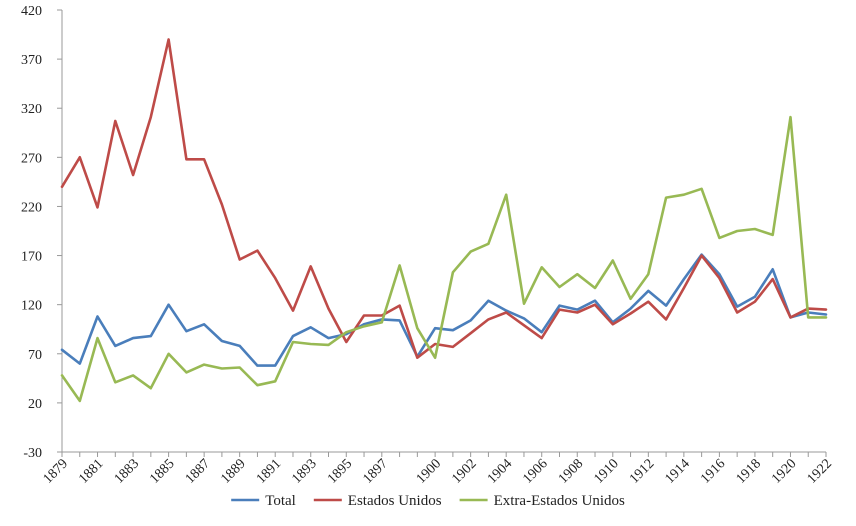 The image size is (856, 526). I want to click on y-tick-label: 220, so click(31, 207).